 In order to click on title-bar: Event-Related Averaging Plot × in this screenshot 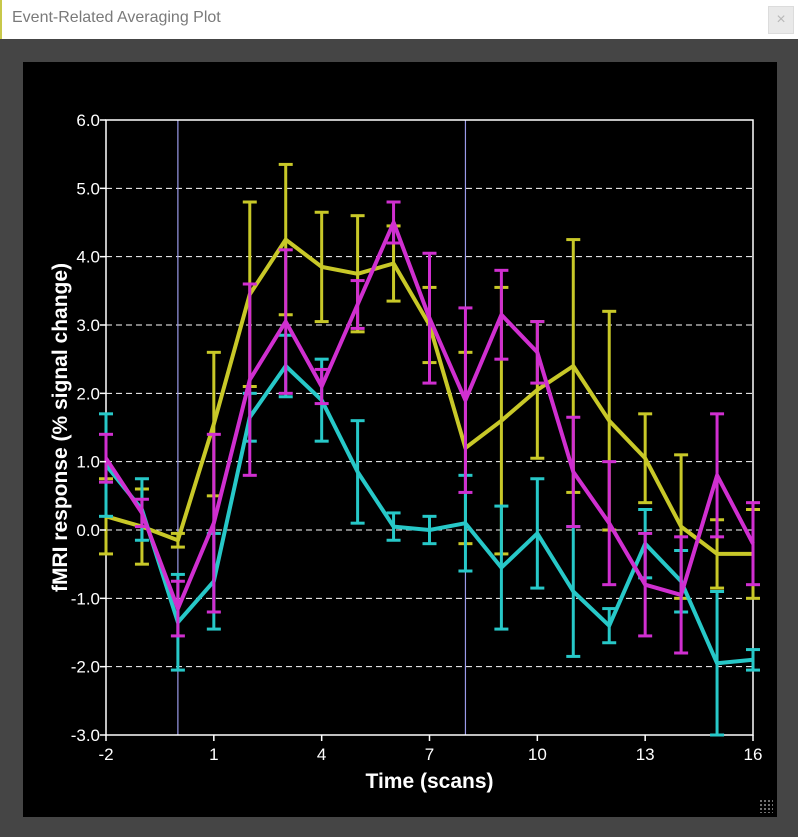, I will do `click(399, 19)`.